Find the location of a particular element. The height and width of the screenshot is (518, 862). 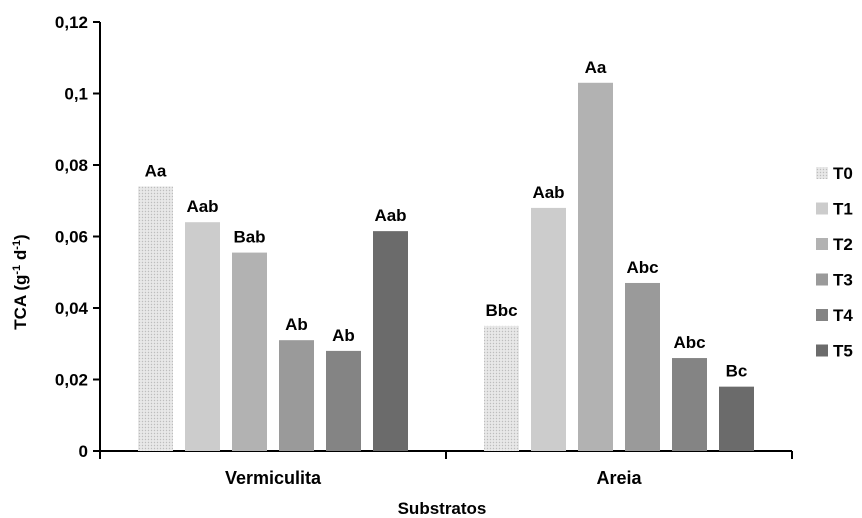

y-tick-label: 0,02 is located at coordinates (71, 380).